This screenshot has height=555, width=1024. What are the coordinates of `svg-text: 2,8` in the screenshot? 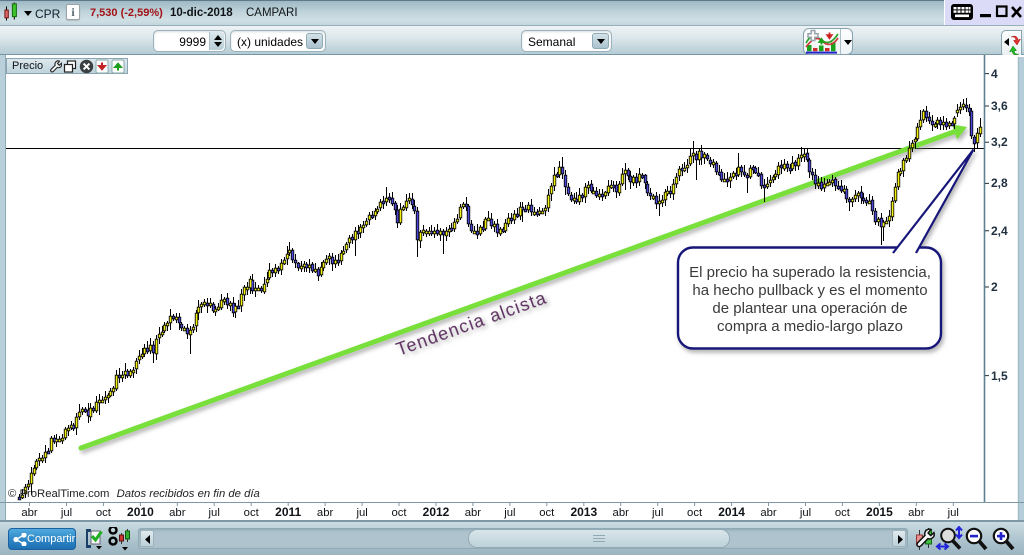 It's located at (999, 183).